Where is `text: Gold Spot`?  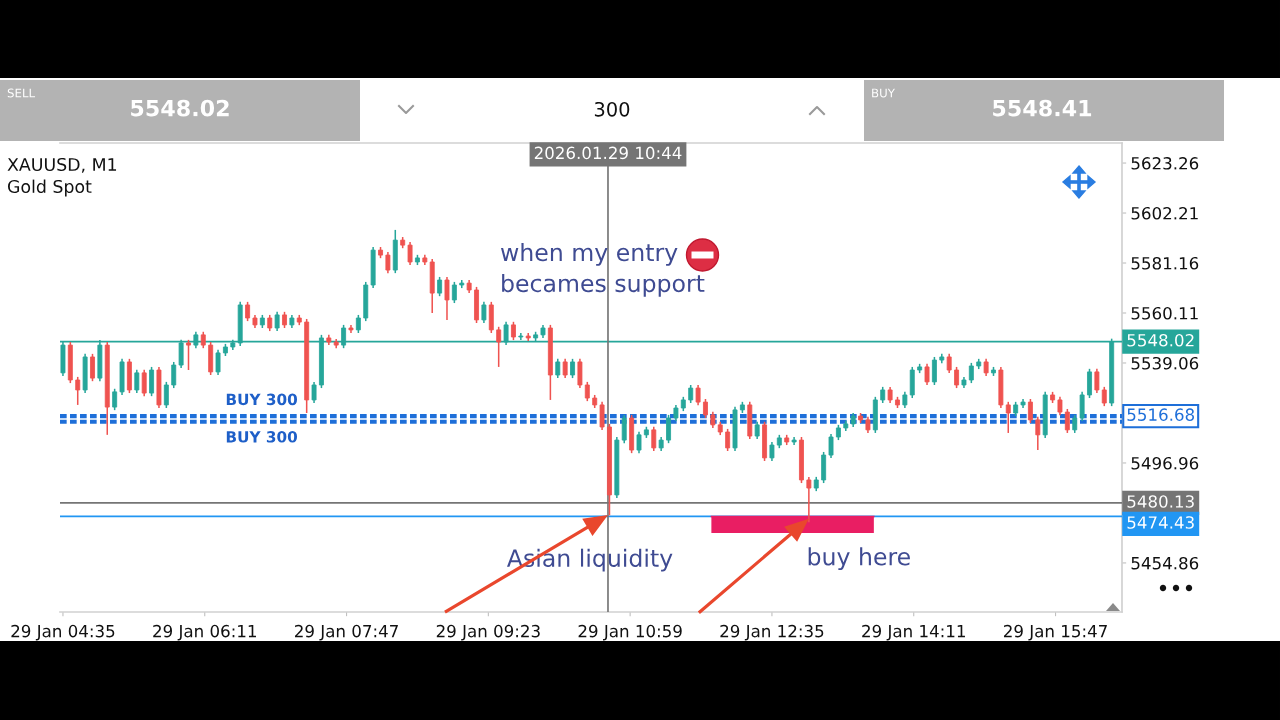 text: Gold Spot is located at coordinates (49, 188).